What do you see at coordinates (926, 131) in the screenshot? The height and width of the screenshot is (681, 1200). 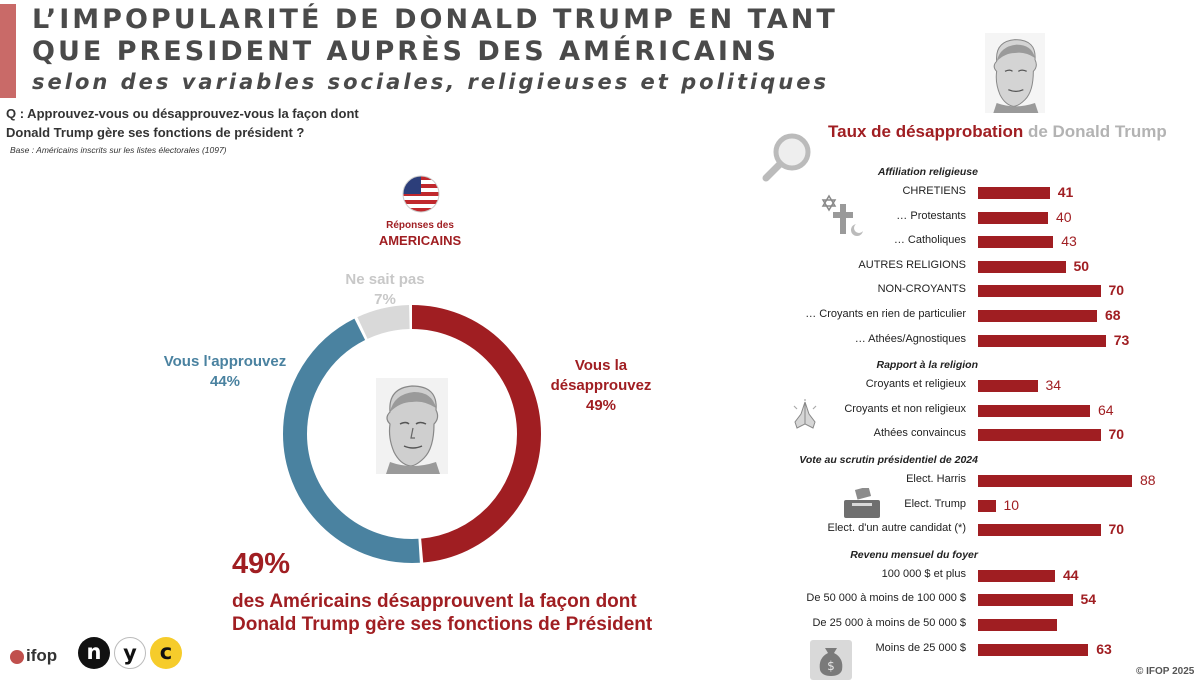 I see `right-title-part-a: Taux de désapprobation` at bounding box center [926, 131].